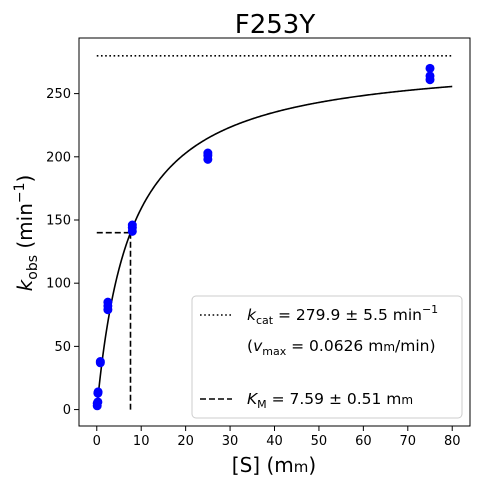  I want to click on y-tick-label: 50, so click(62, 347).